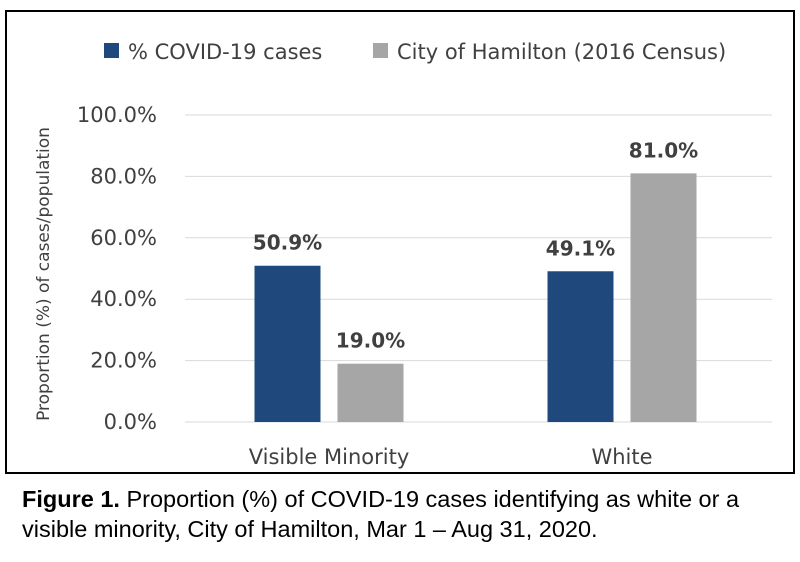 The image size is (800, 562). Describe the element at coordinates (117, 115) in the screenshot. I see `y-tick-label: 100.0%` at that location.